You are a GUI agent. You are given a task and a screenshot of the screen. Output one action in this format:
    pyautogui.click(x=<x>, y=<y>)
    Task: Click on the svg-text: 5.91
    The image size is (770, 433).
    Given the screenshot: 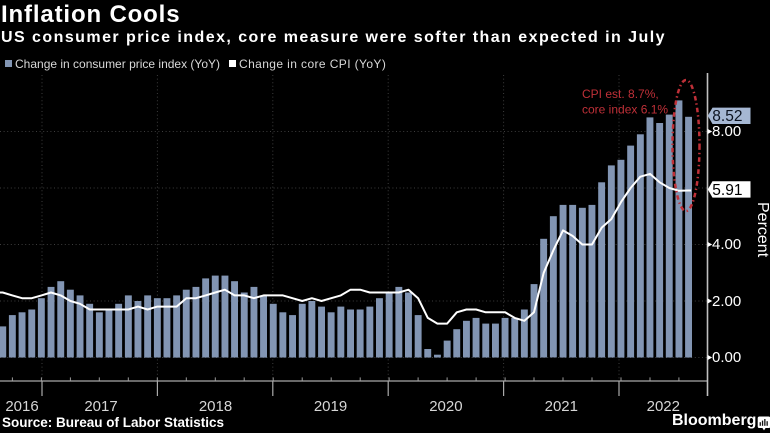 What is the action you would take?
    pyautogui.click(x=727, y=190)
    